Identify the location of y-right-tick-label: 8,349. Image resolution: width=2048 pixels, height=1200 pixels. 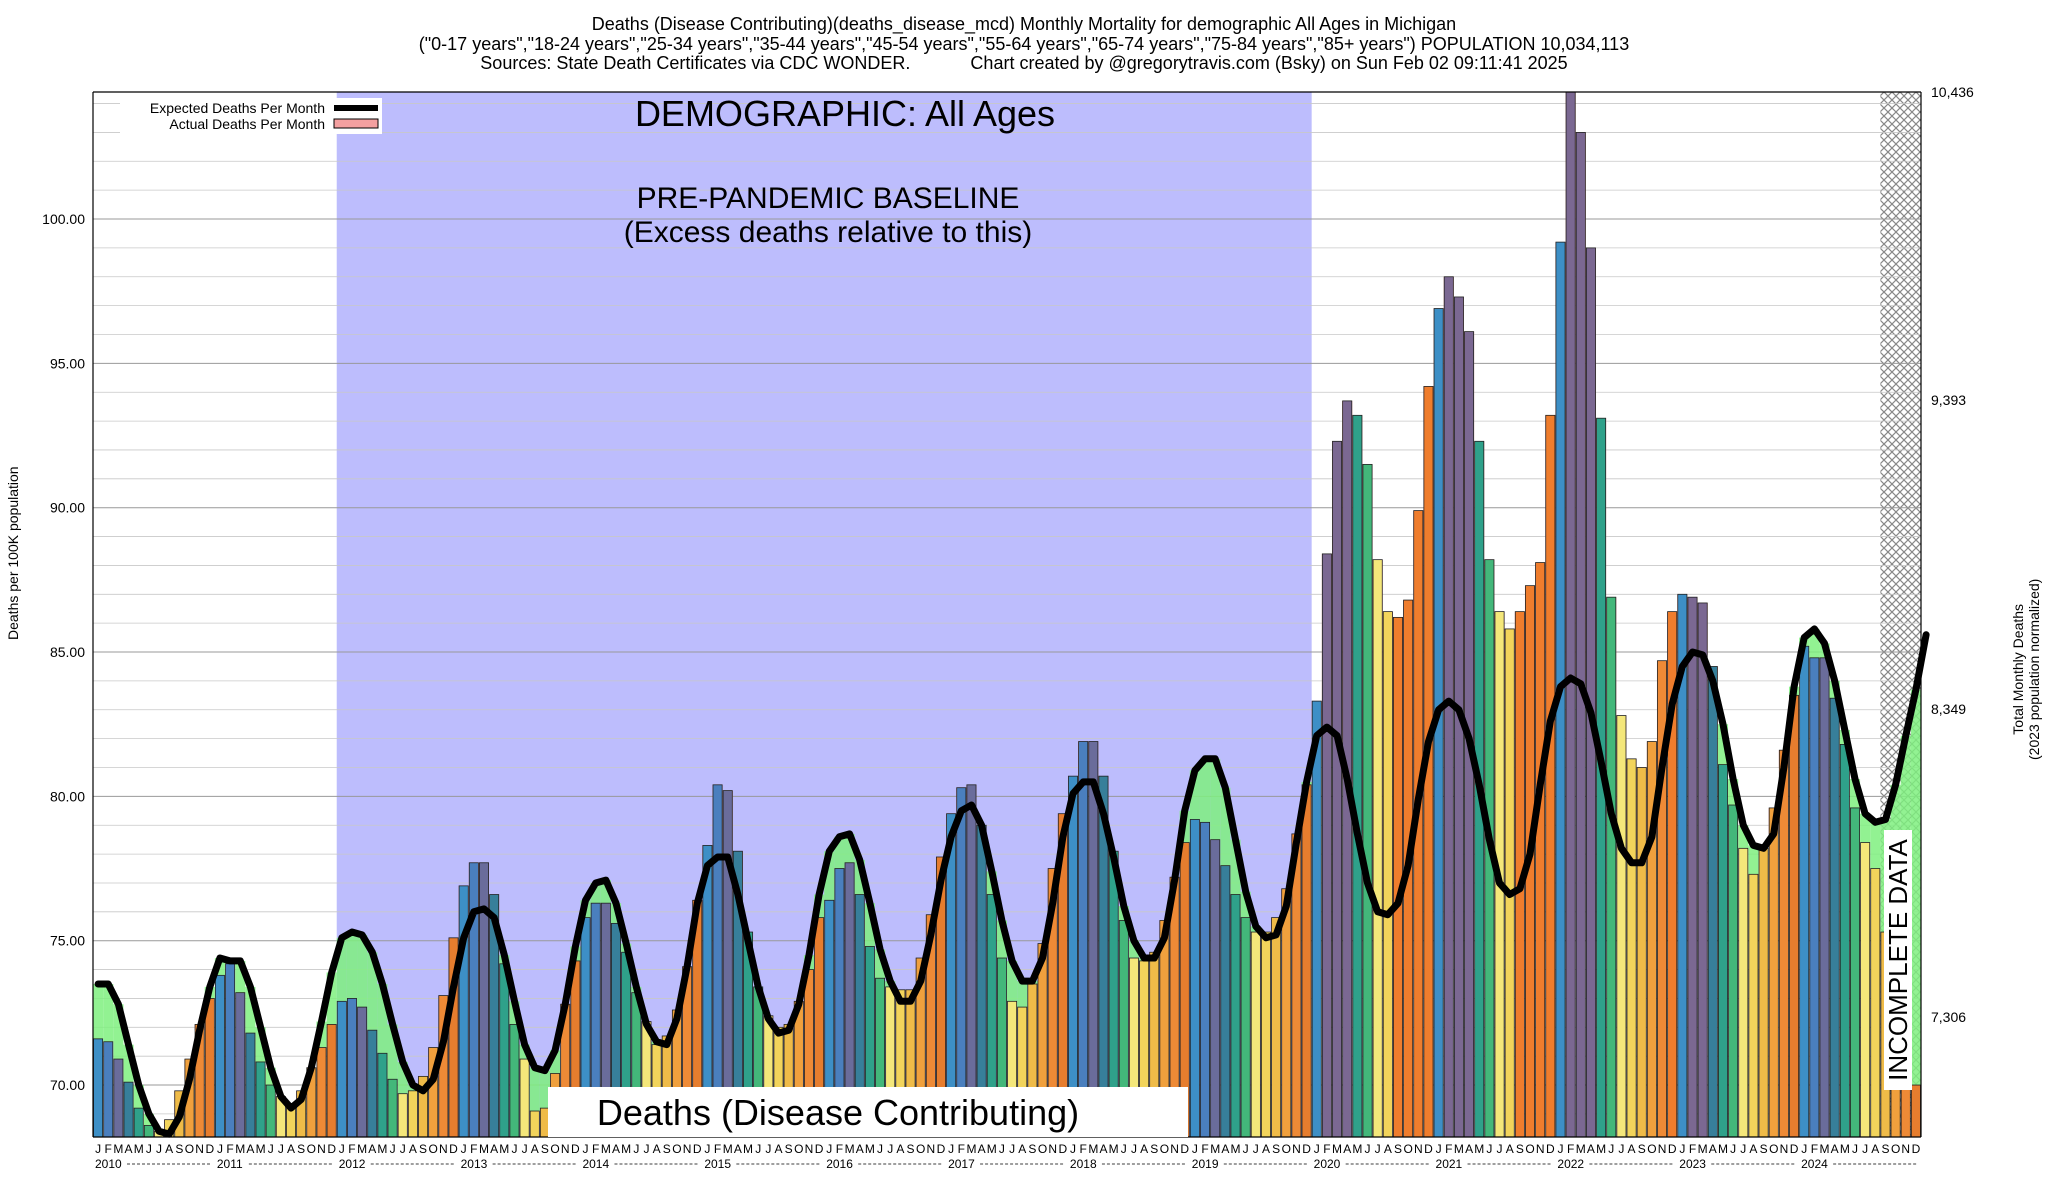
(1948, 709).